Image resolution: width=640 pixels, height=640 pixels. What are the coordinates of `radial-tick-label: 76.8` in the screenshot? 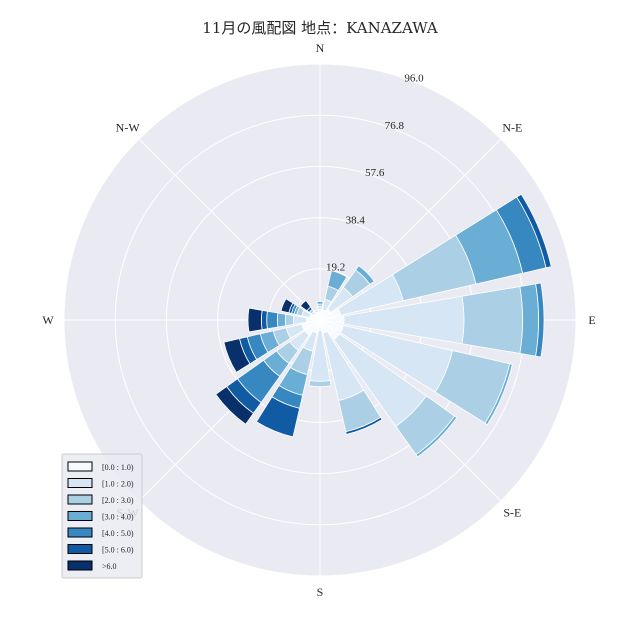 It's located at (395, 126).